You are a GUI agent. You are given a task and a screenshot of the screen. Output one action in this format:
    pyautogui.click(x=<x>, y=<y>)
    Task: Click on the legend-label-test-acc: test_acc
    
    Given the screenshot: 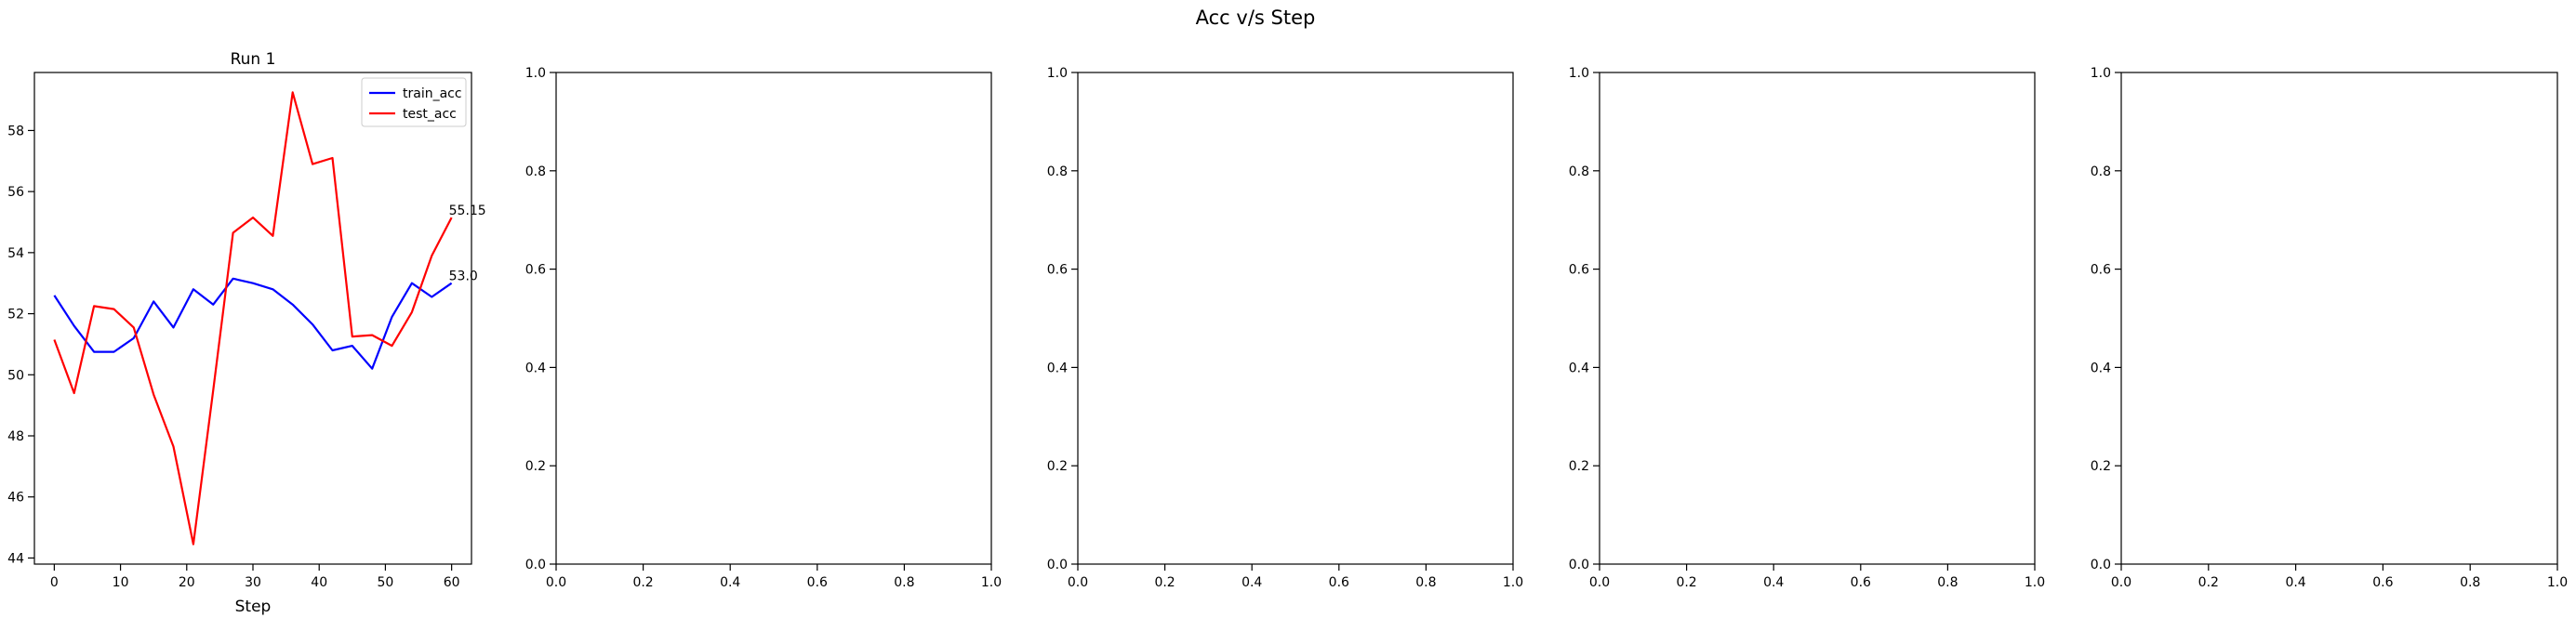 What is the action you would take?
    pyautogui.click(x=430, y=114)
    